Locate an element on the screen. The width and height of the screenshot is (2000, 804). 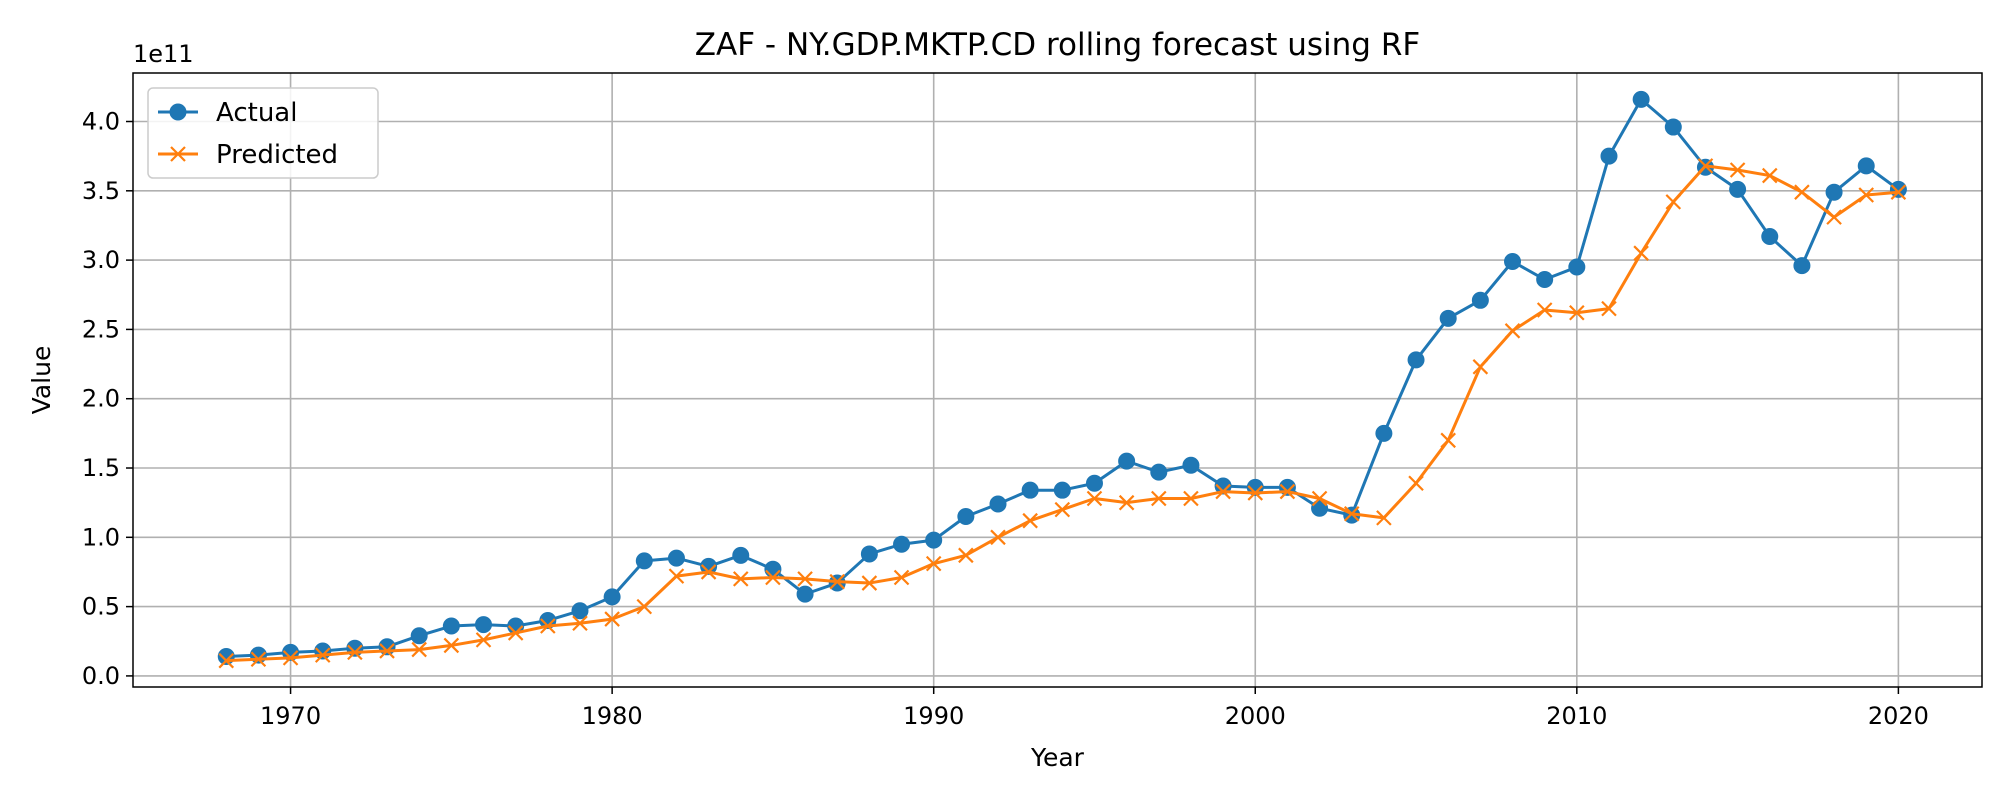
legend-label: Predicted is located at coordinates (277, 155).